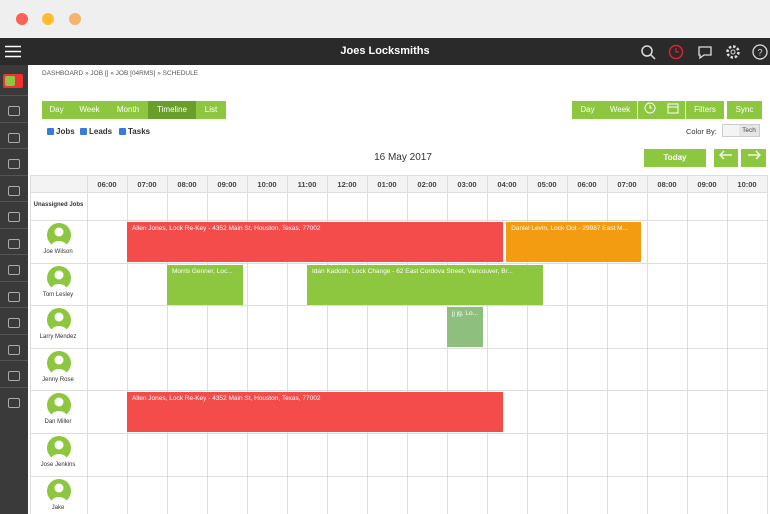 This screenshot has width=770, height=514. Describe the element at coordinates (649, 110) in the screenshot. I see `clock-button` at that location.